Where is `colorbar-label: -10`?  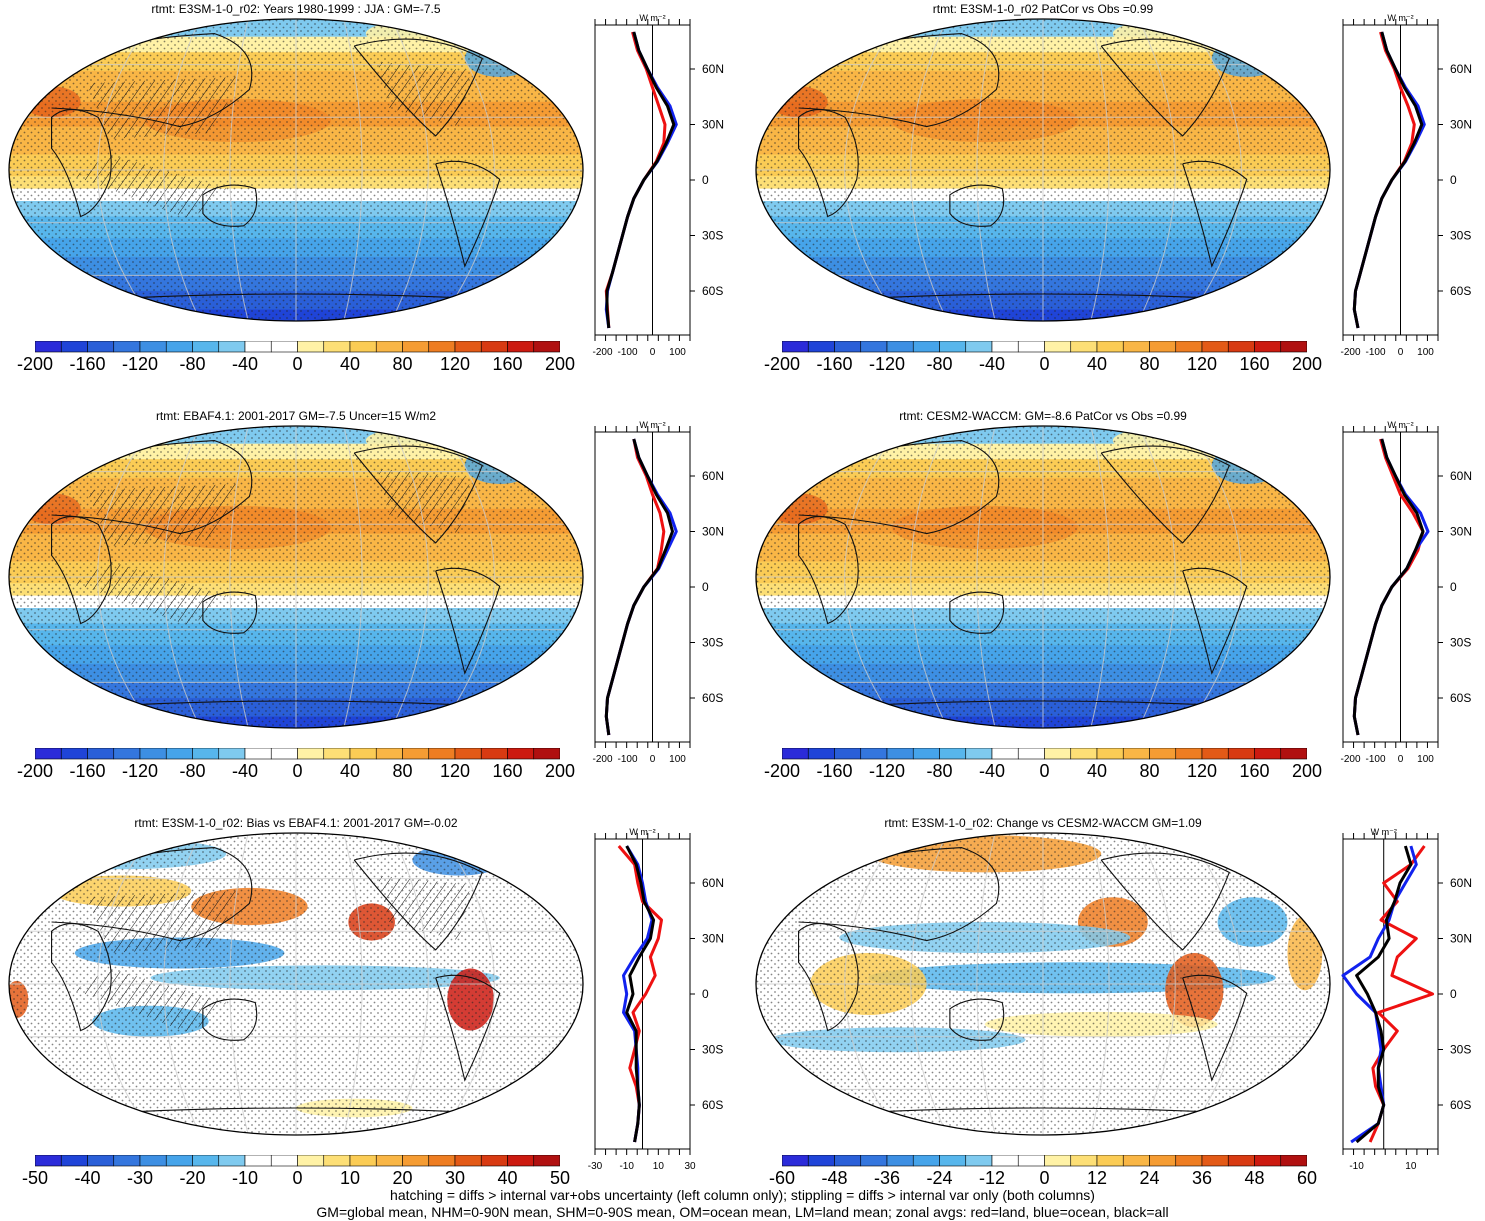 colorbar-label: -10 is located at coordinates (245, 1178).